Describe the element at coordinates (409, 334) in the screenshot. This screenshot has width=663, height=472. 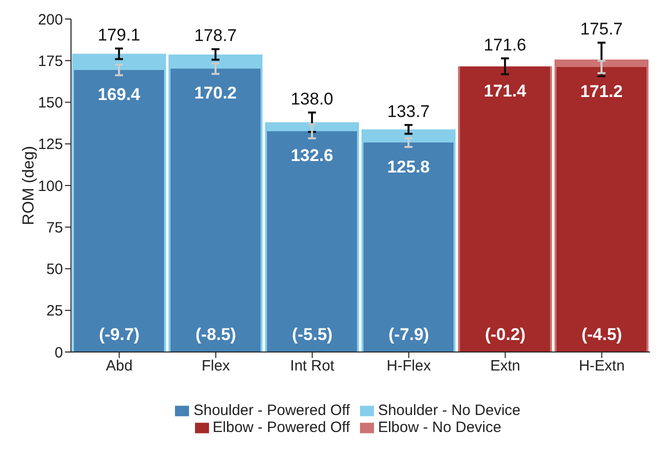
I see `annotation: (-7.9)` at that location.